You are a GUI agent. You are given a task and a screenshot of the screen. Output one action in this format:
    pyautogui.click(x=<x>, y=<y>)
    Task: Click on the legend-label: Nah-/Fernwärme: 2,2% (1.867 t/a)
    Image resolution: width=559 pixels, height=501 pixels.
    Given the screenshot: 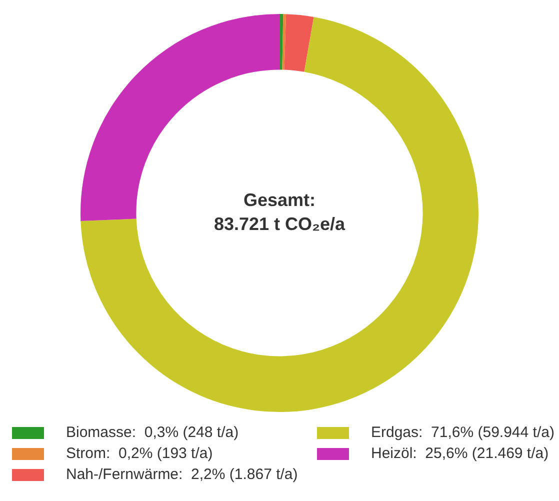 What is the action you would take?
    pyautogui.click(x=182, y=474)
    